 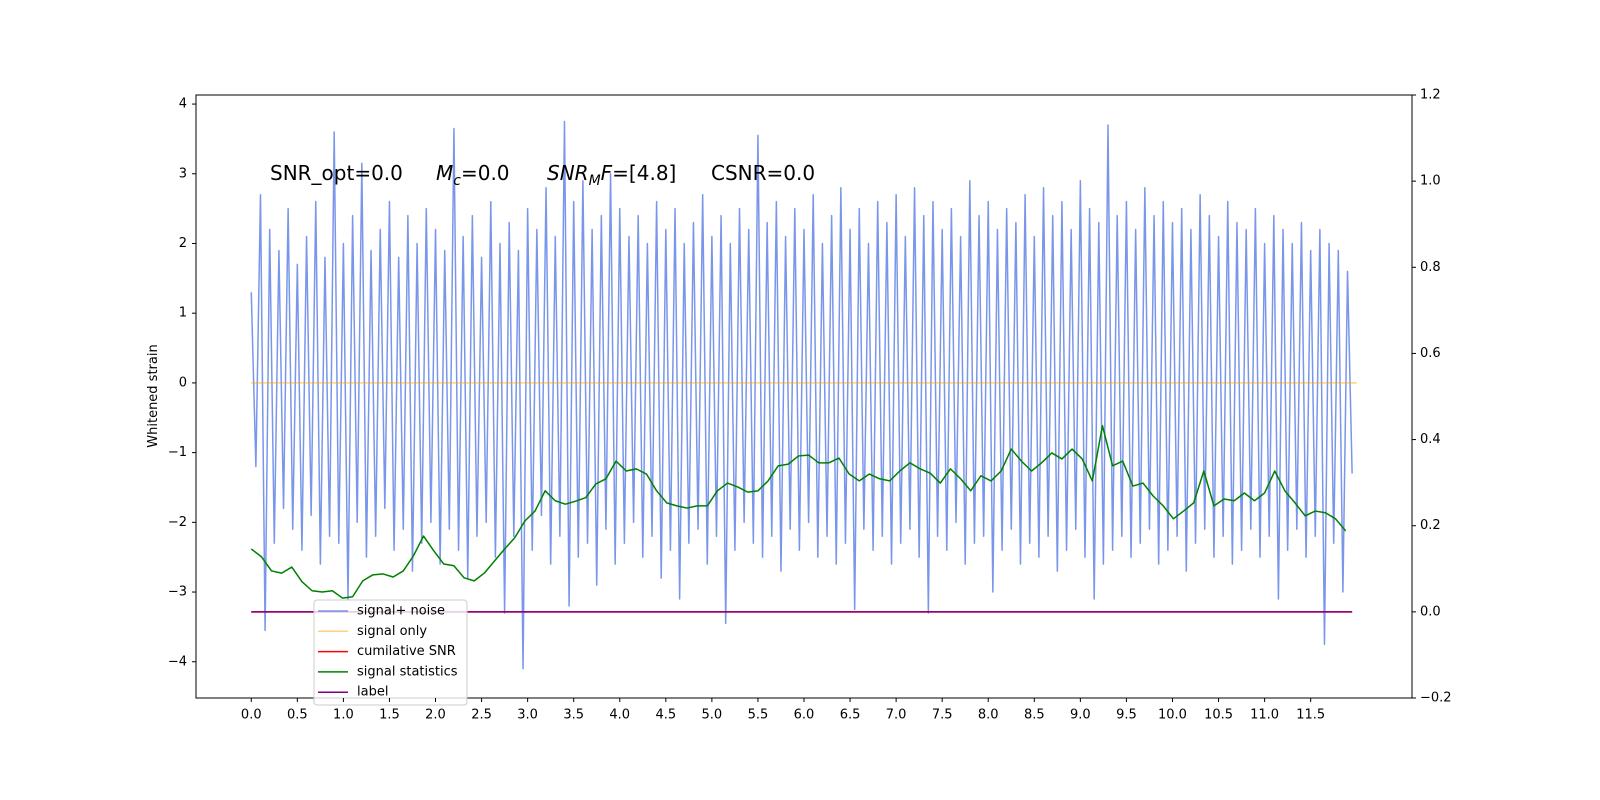 What do you see at coordinates (1430, 353) in the screenshot?
I see `y2-tick-label: 0.6` at bounding box center [1430, 353].